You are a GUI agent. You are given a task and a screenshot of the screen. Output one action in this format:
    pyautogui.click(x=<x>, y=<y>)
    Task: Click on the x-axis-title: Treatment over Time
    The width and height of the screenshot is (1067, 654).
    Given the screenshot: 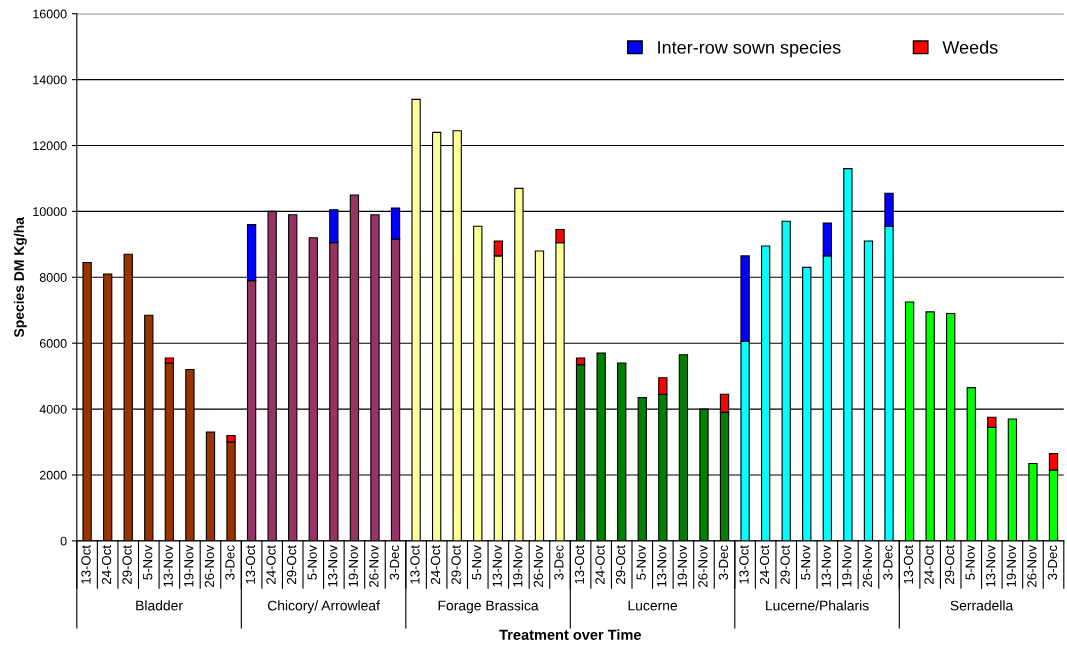 What is the action you would take?
    pyautogui.click(x=570, y=634)
    